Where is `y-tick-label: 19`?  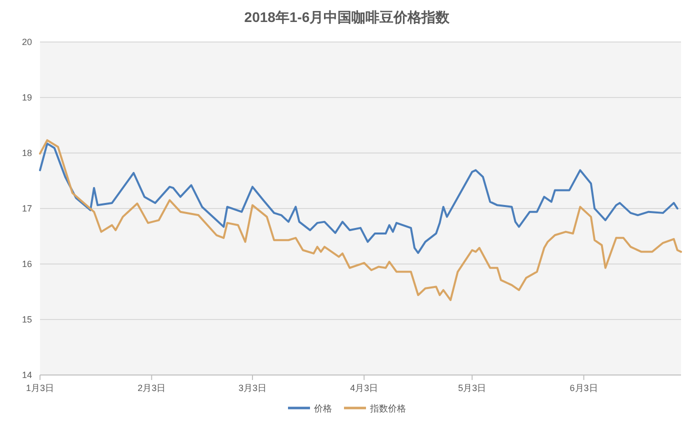
y-tick-label: 19 is located at coordinates (27, 97).